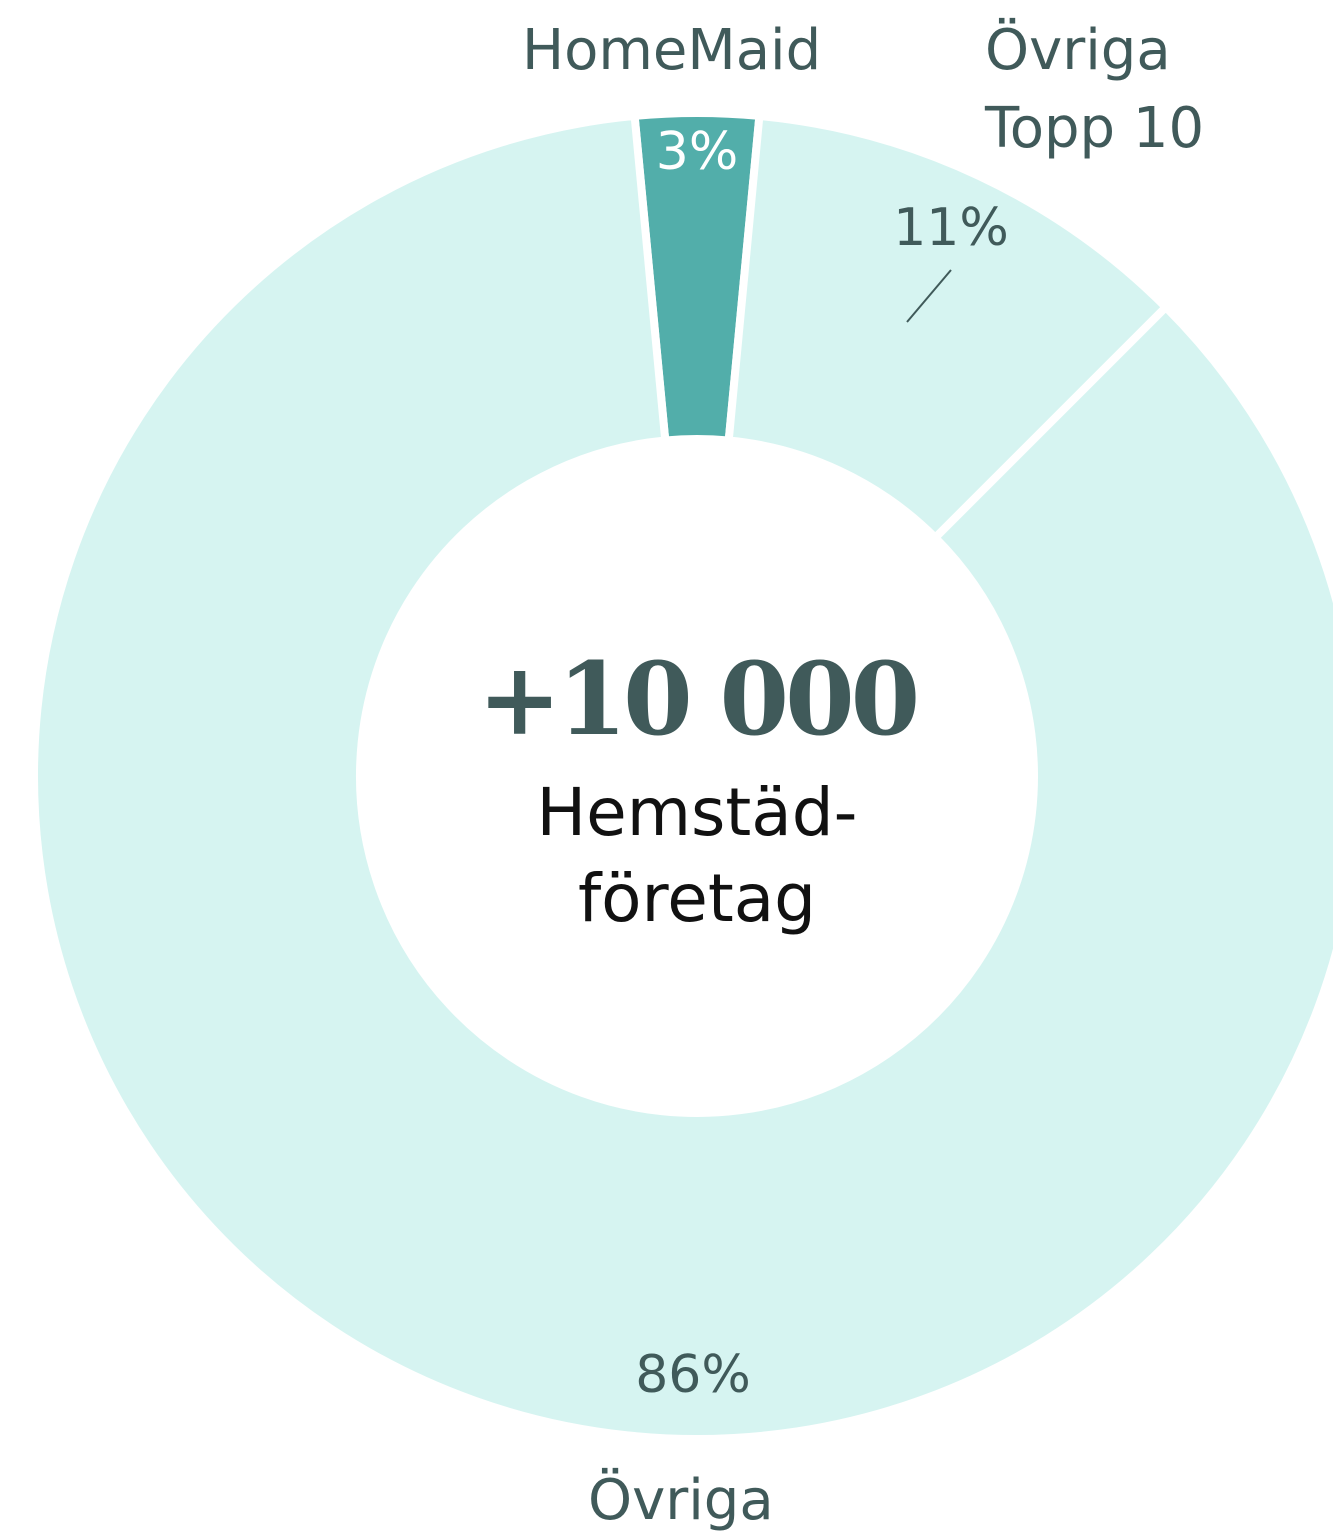 The height and width of the screenshot is (1540, 1333). What do you see at coordinates (693, 1375) in the screenshot?
I see `value-label: 86%` at bounding box center [693, 1375].